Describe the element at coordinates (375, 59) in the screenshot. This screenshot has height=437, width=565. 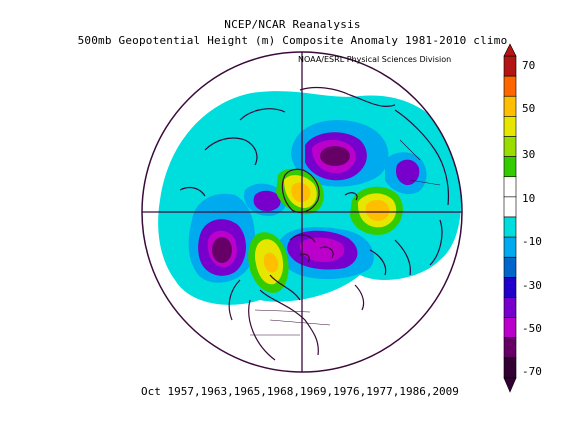
I see `credit-label: NOAA/ESRL Physical Sciences Division` at that location.